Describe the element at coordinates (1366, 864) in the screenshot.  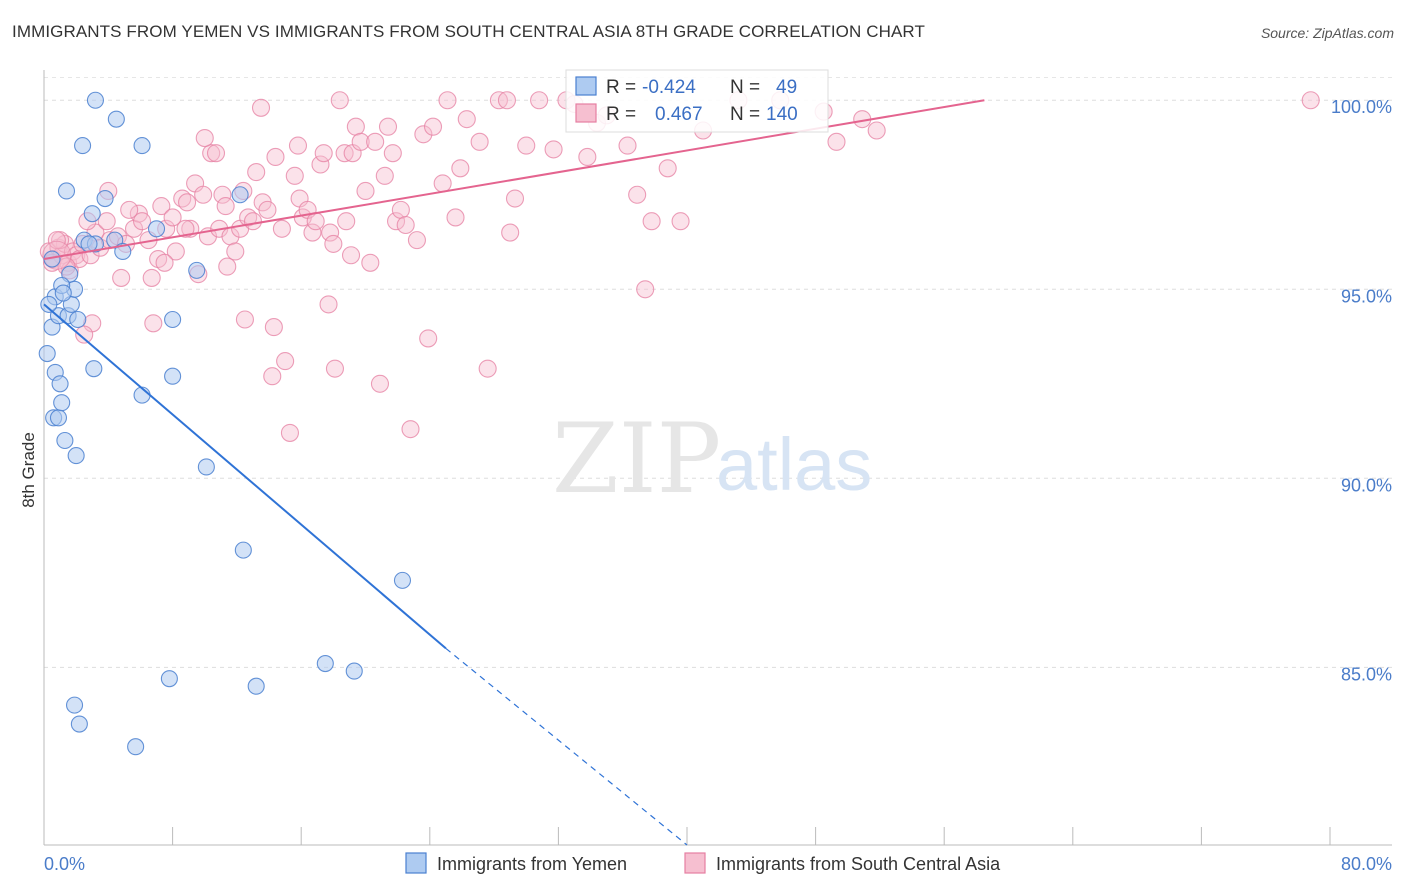
I see `x-tick-label-1: 80.0%` at that location.